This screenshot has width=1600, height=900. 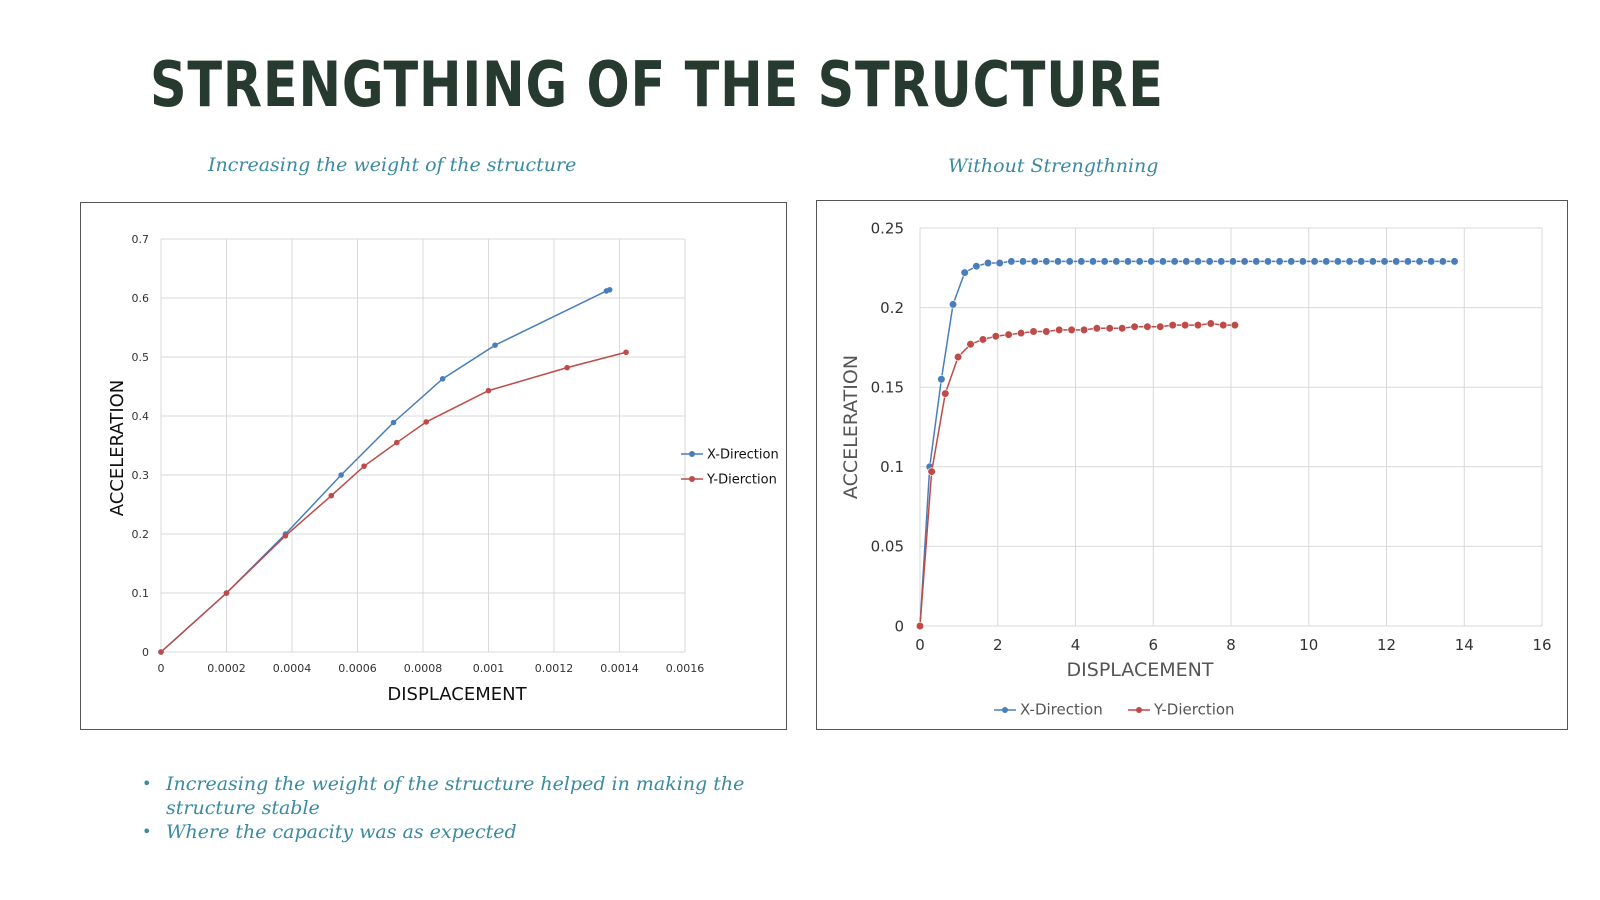 I want to click on x-tick-label: 8, so click(x=1231, y=645).